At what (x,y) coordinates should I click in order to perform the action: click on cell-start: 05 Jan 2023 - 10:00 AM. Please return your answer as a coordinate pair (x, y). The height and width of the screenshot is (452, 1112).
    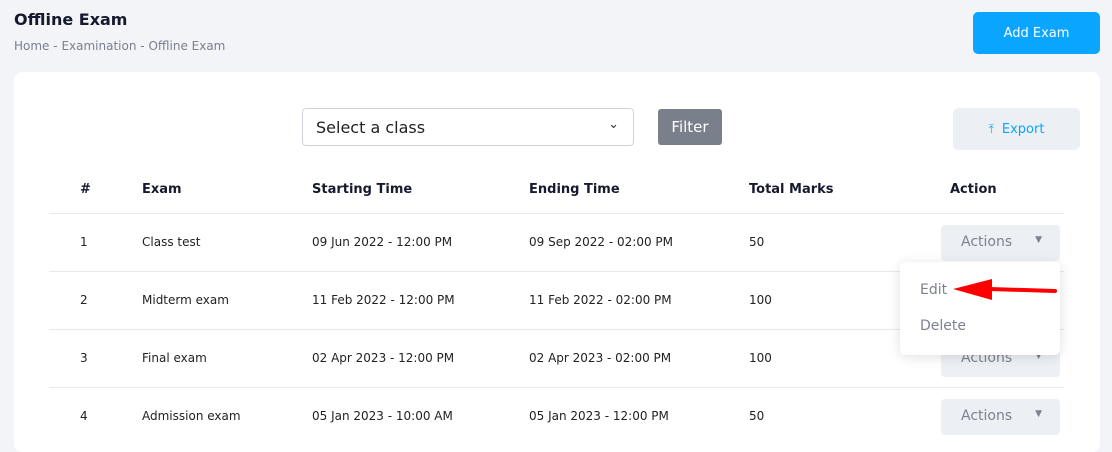
    Looking at the image, I should click on (382, 416).